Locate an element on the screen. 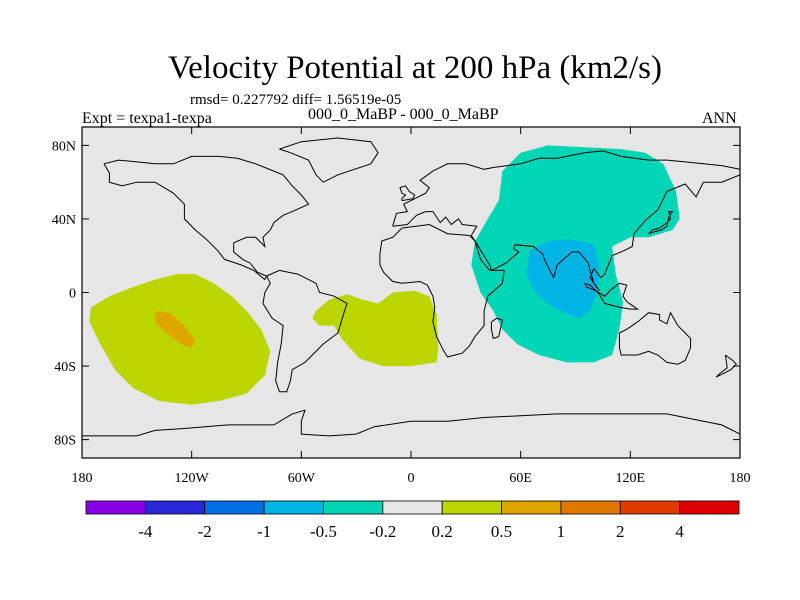  antarctica-coastline is located at coordinates (411, 423).